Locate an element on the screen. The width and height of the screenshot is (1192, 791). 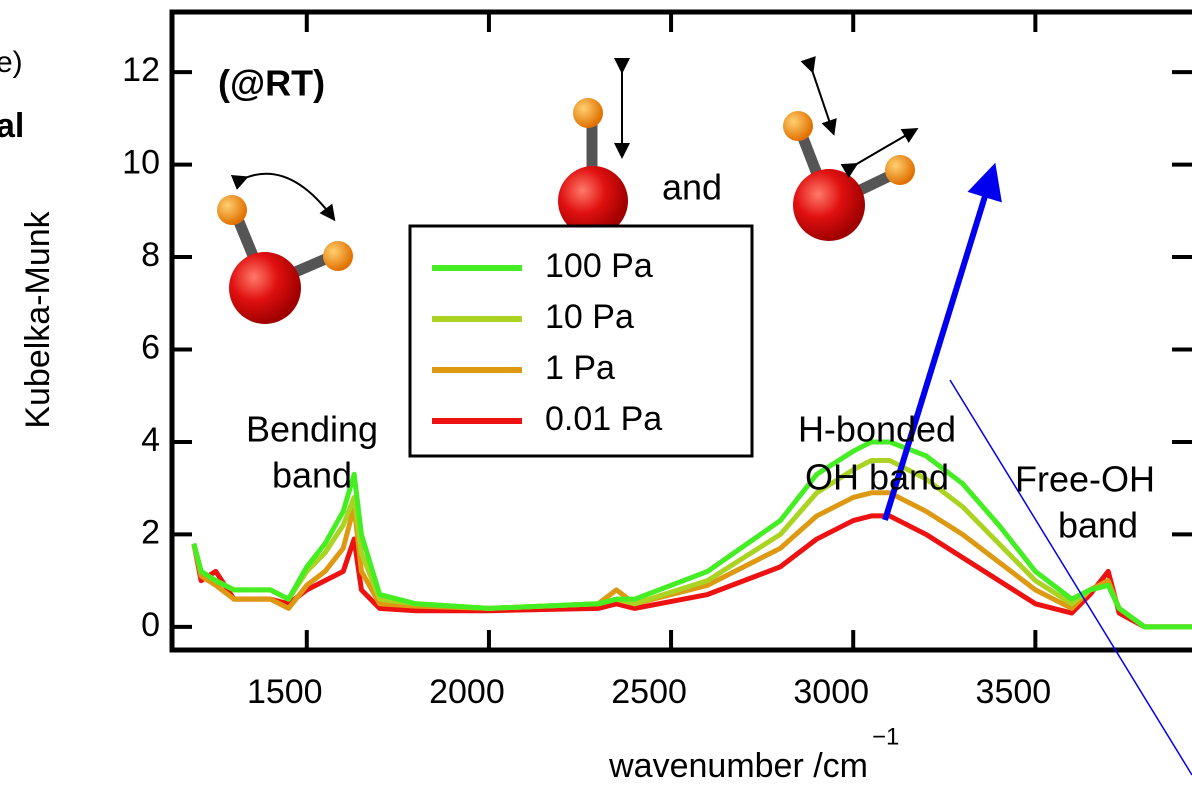
annotation: OH band is located at coordinates (877, 477).